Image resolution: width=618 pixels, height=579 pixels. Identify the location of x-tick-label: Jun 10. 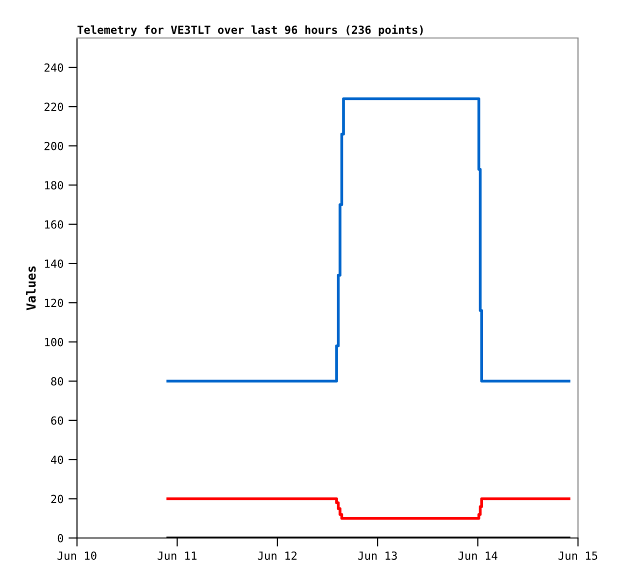
(77, 555).